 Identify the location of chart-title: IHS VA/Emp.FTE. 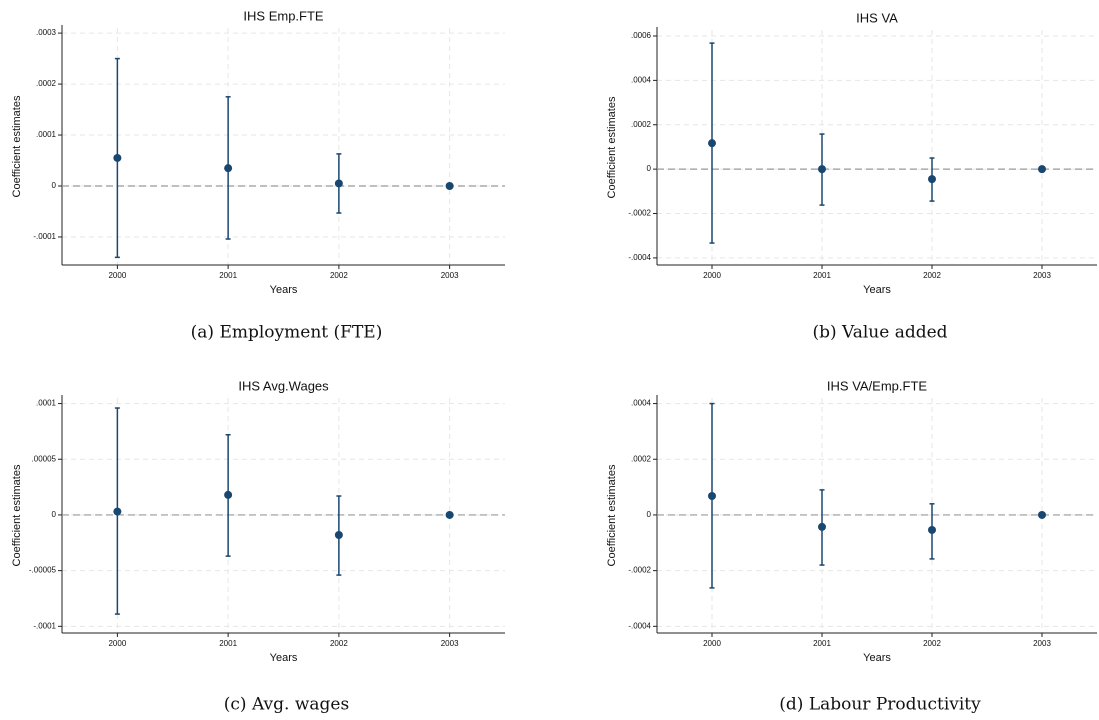
(877, 385).